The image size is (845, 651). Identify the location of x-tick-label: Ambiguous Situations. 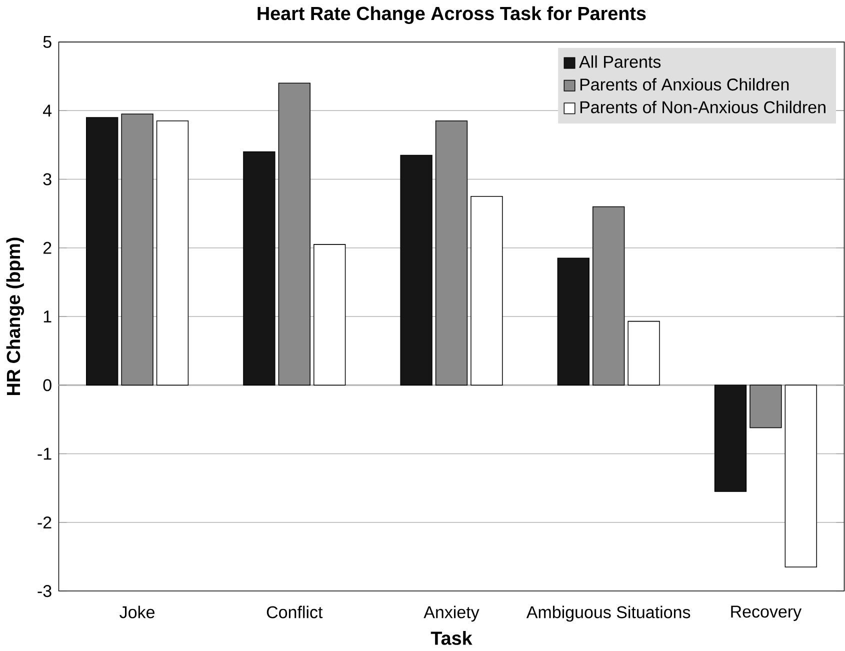
(608, 614).